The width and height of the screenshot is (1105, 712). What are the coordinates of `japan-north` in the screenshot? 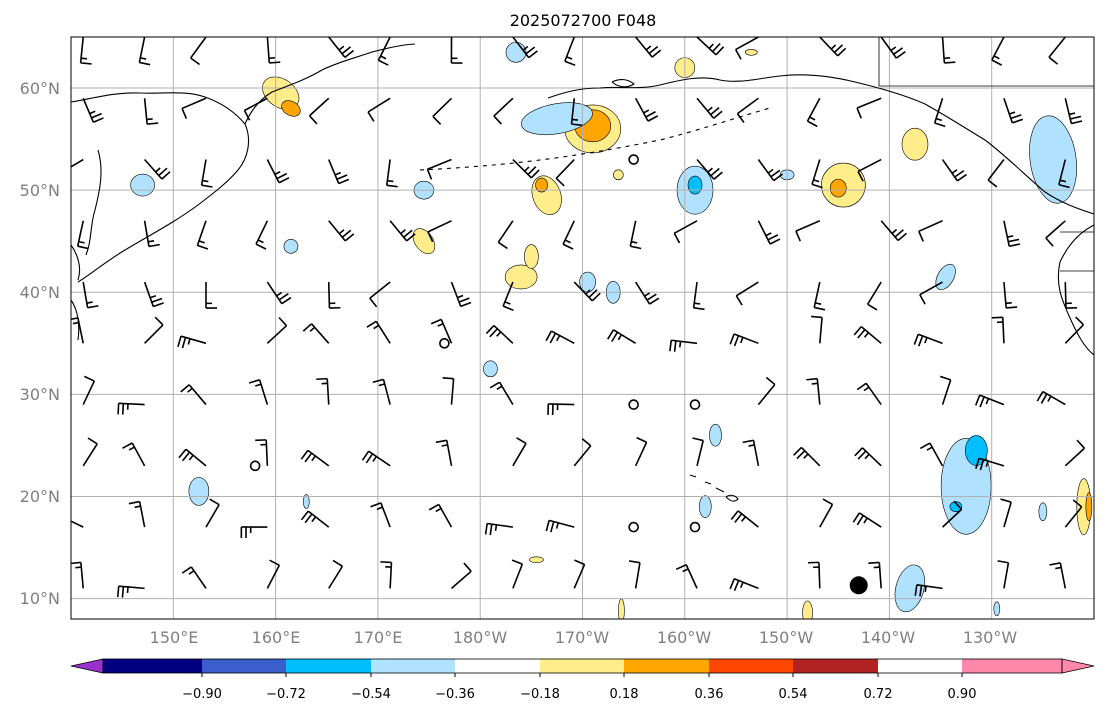 It's located at (76, 262).